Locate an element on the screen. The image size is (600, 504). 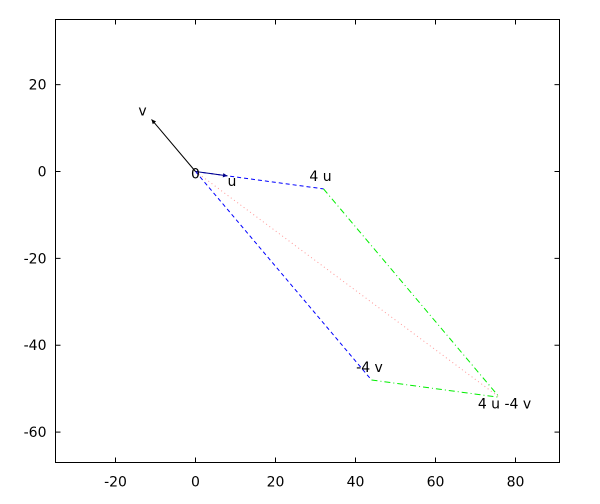
point-label: 0 is located at coordinates (195, 175).